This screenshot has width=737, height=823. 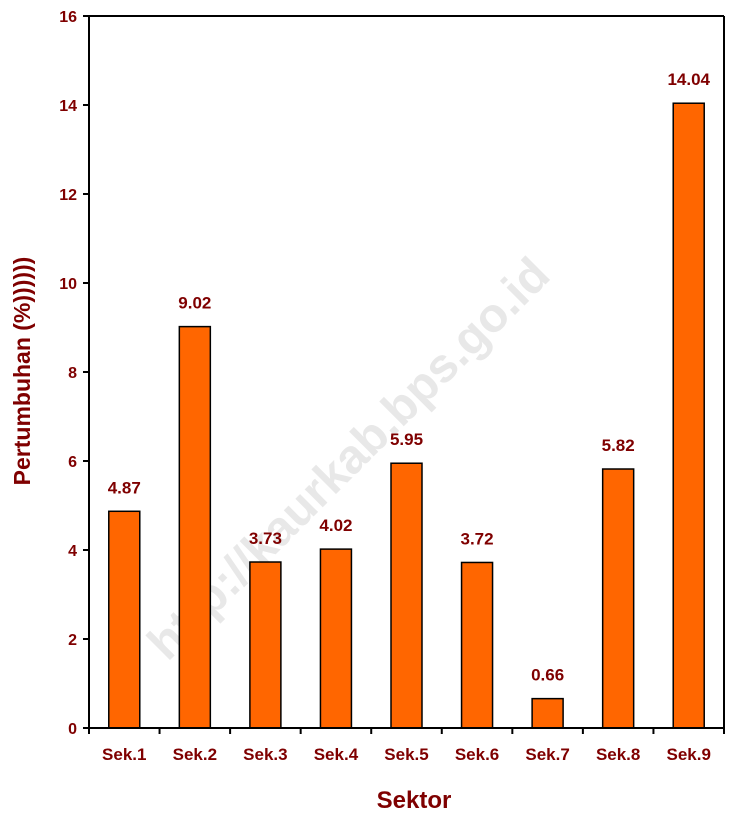 What do you see at coordinates (22, 371) in the screenshot?
I see `y-axis-title: Pertumbuhan (%))))))` at bounding box center [22, 371].